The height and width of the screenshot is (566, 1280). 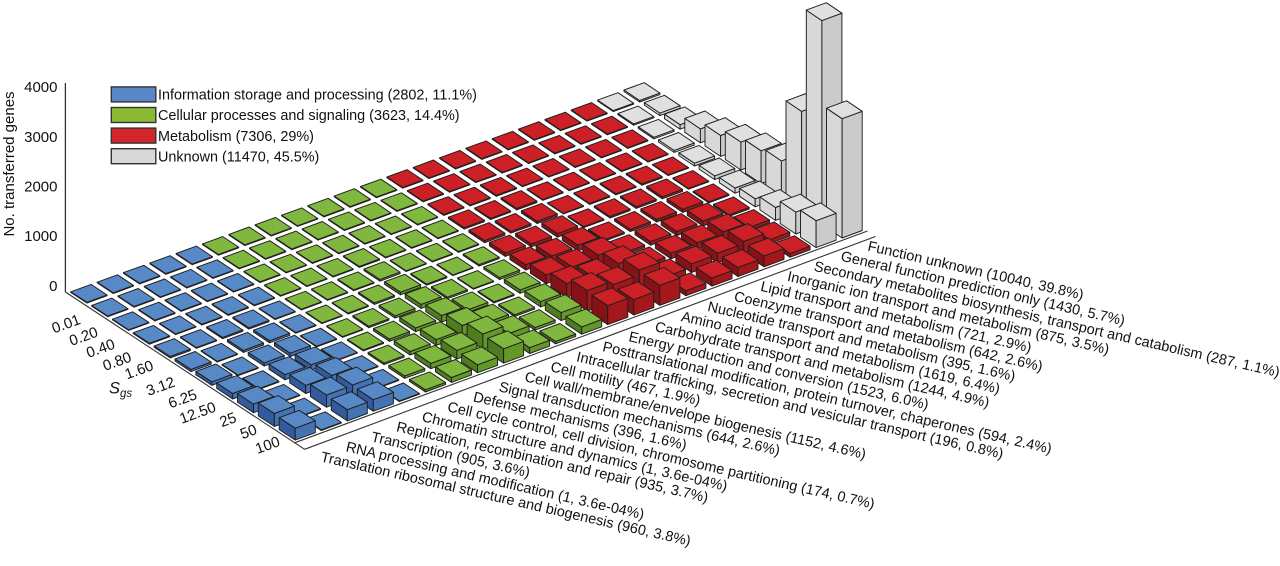 What do you see at coordinates (238, 157) in the screenshot?
I see `svg-text: Unknown (11470, 45.5%)` at bounding box center [238, 157].